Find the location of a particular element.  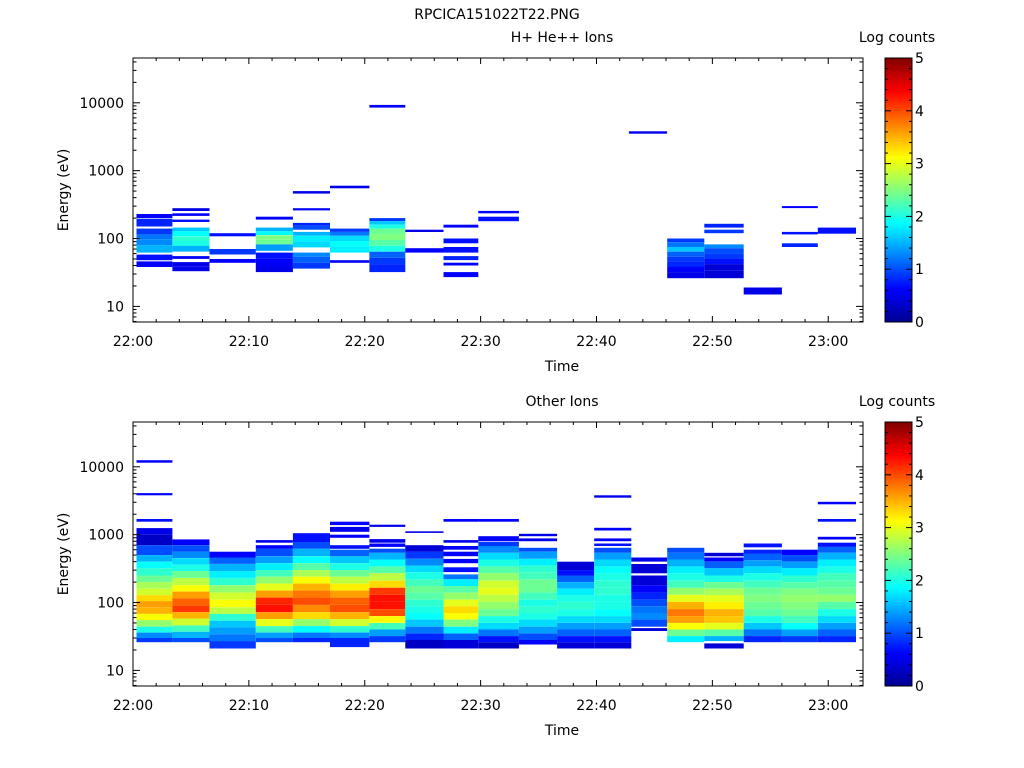

colorbar-tick-label: 0 is located at coordinates (919, 687).